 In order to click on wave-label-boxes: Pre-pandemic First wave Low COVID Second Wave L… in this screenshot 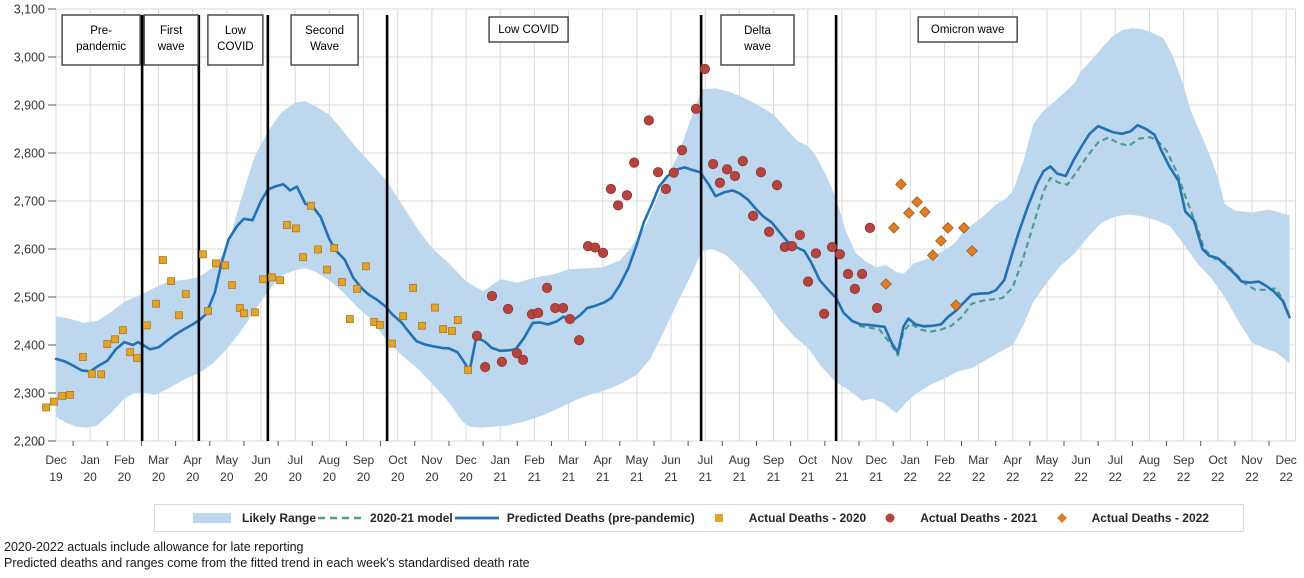, I will do `click(539, 40)`.